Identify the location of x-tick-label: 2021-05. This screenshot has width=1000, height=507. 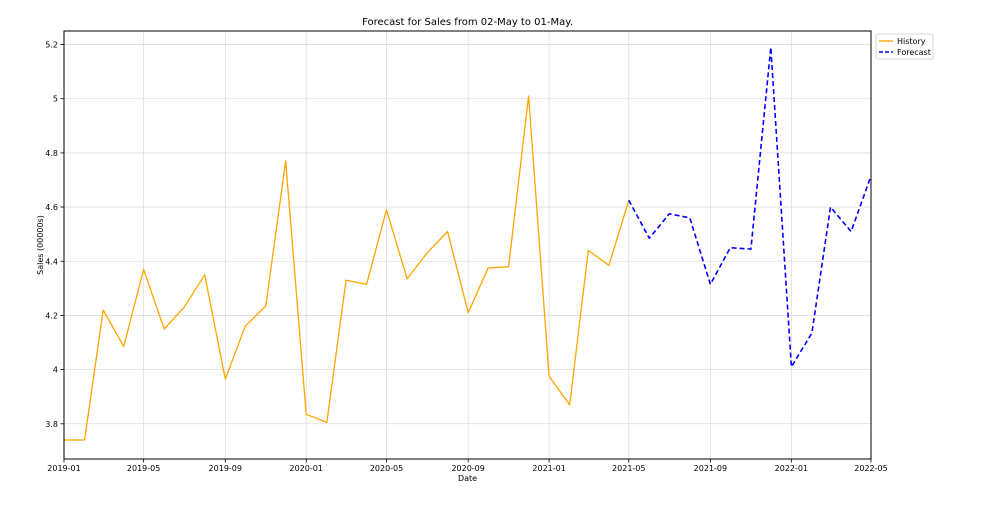
(628, 468).